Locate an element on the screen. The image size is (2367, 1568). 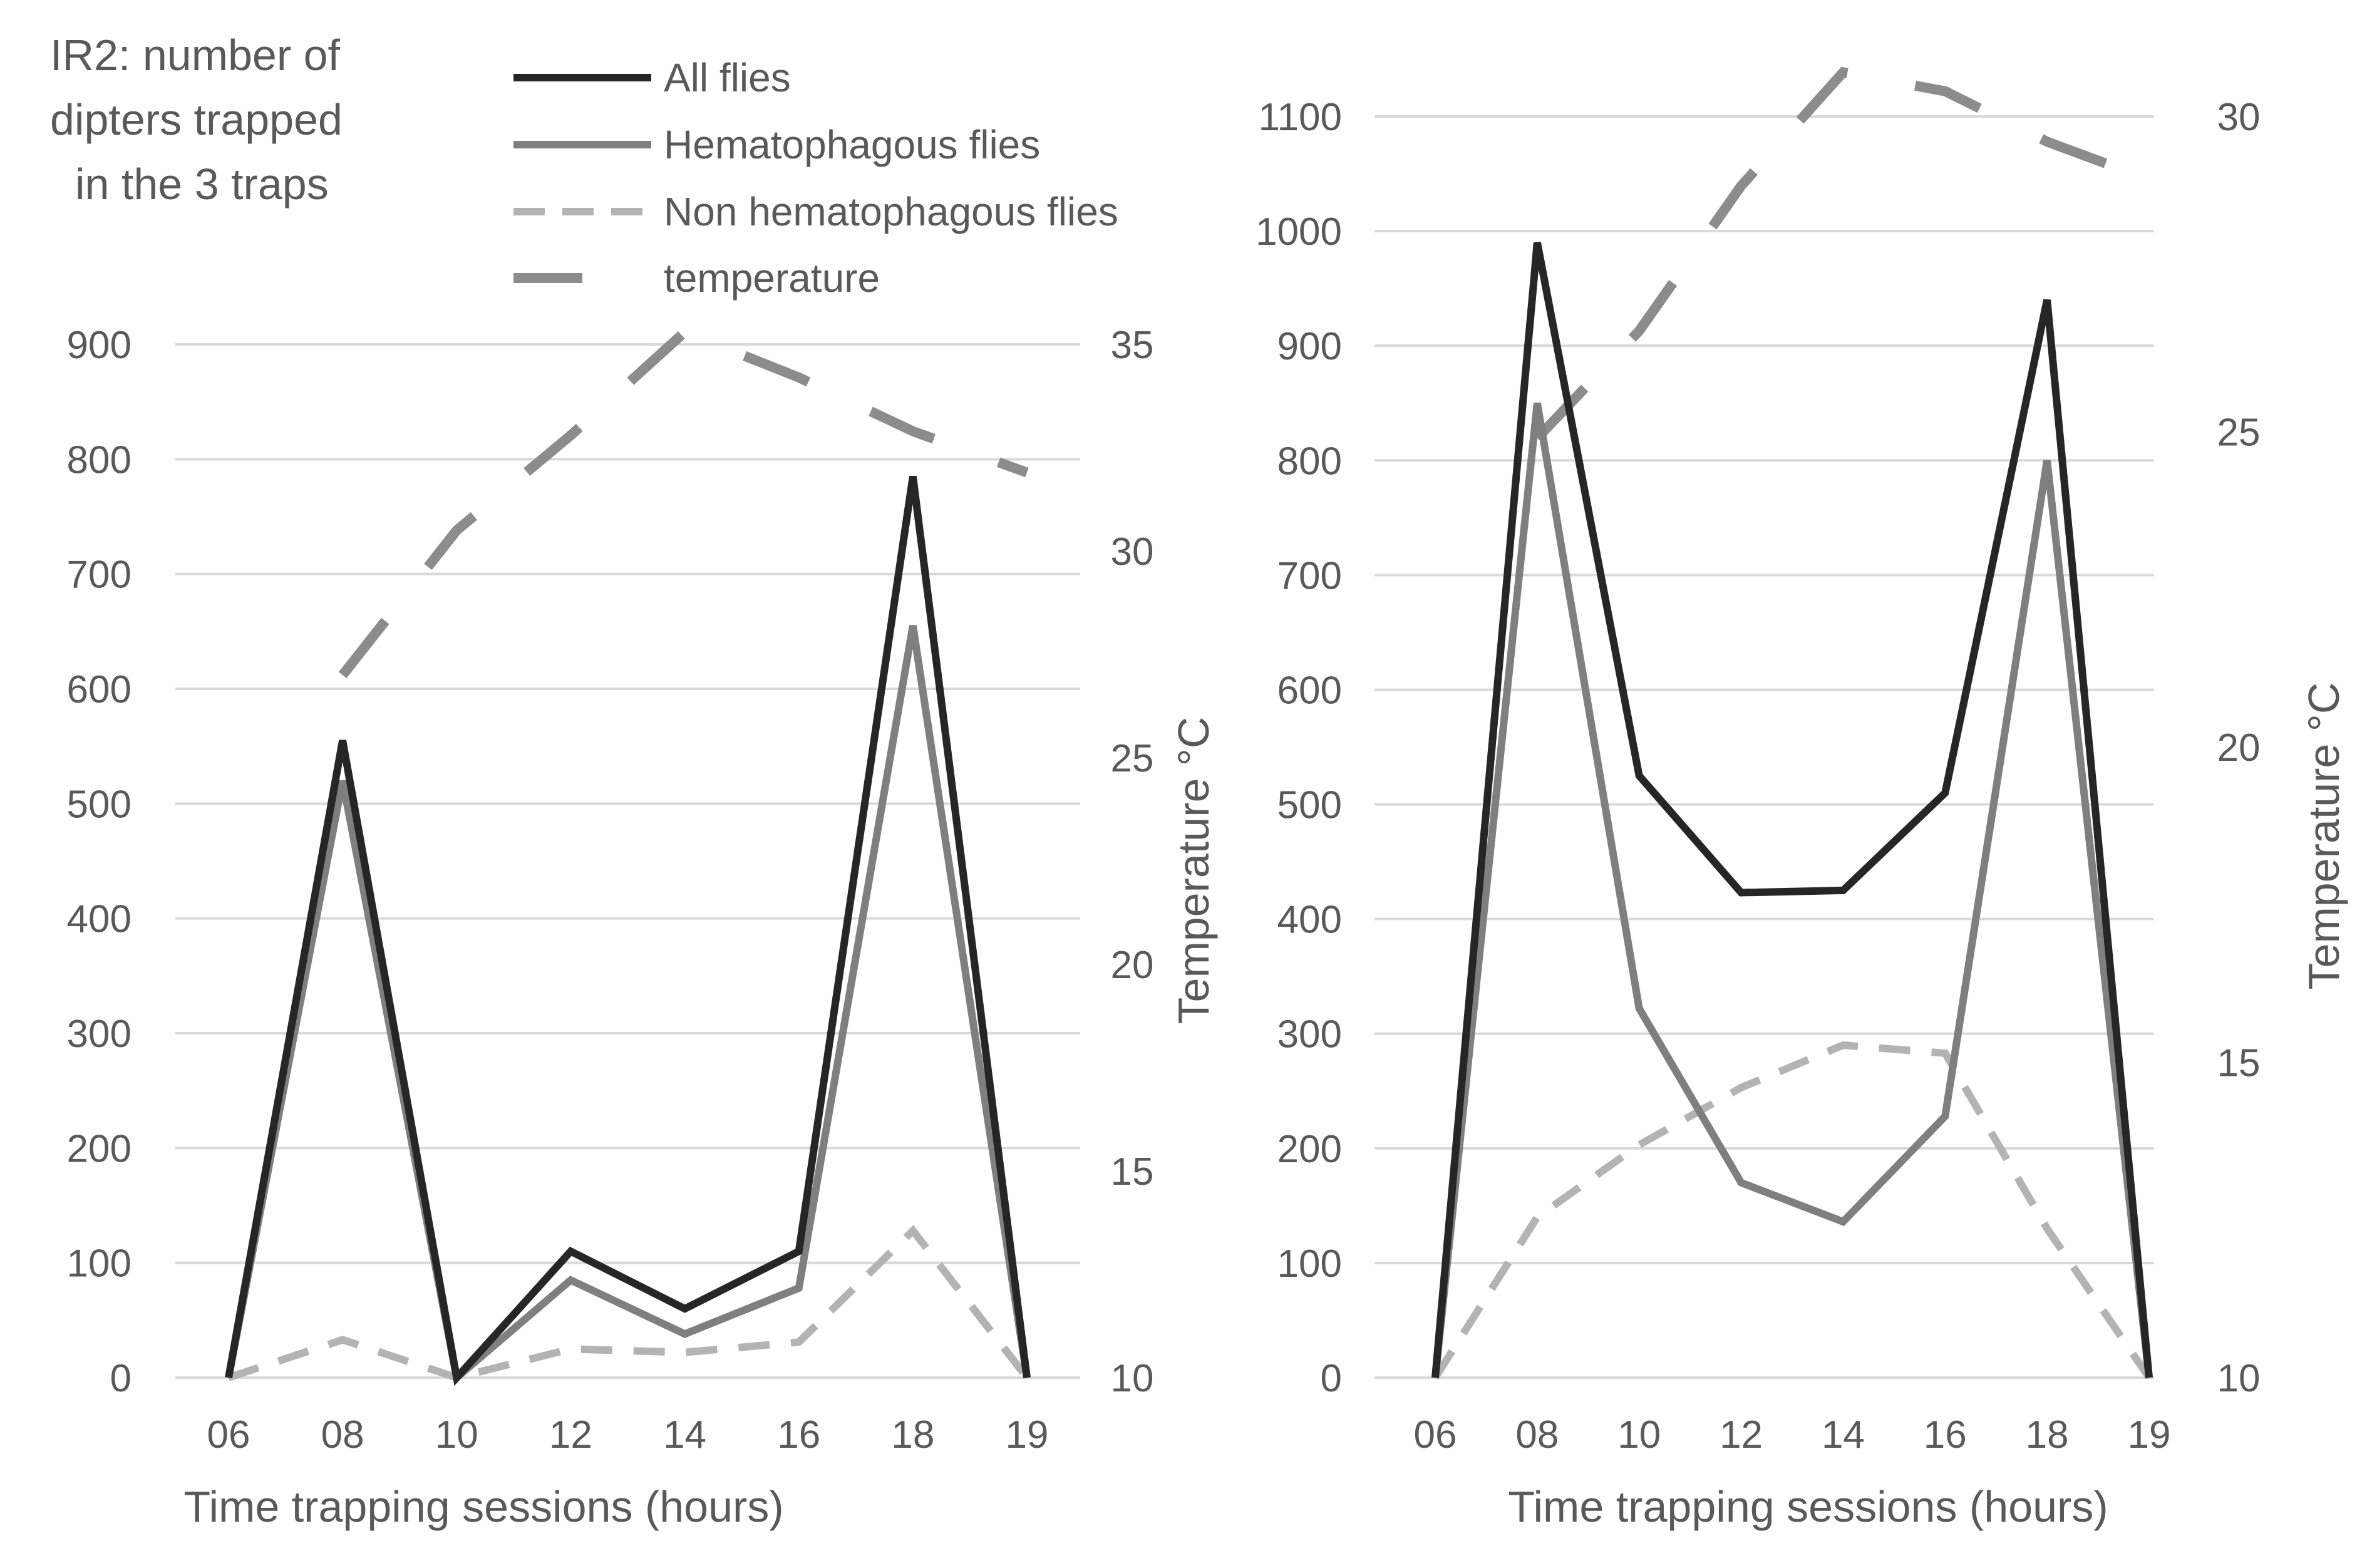
chart-title-line-3: in the 3 traps is located at coordinates (202, 184).